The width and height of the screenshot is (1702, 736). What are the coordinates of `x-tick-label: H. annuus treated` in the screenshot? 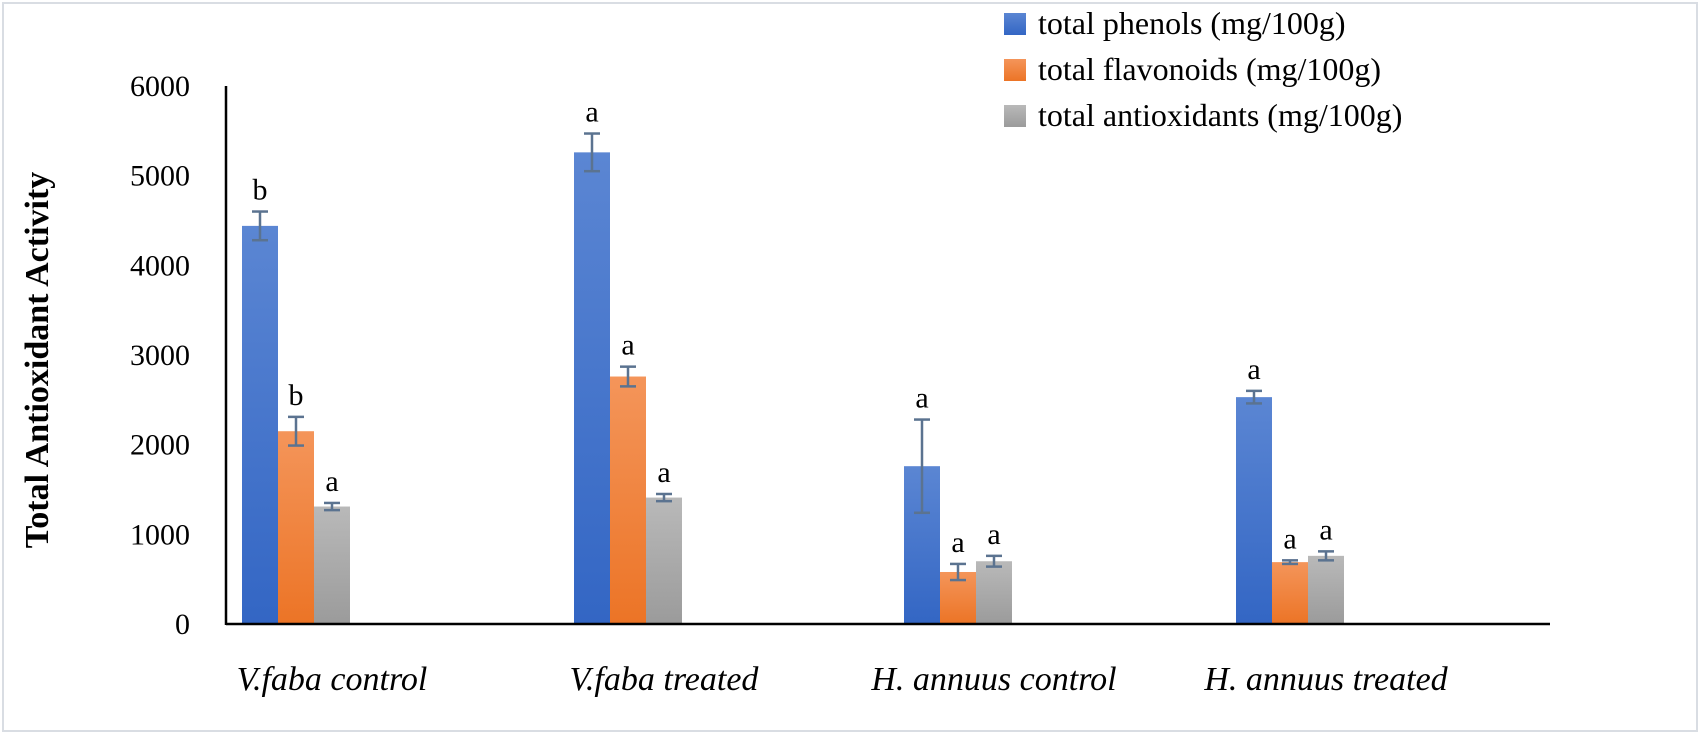 It's located at (1325, 679).